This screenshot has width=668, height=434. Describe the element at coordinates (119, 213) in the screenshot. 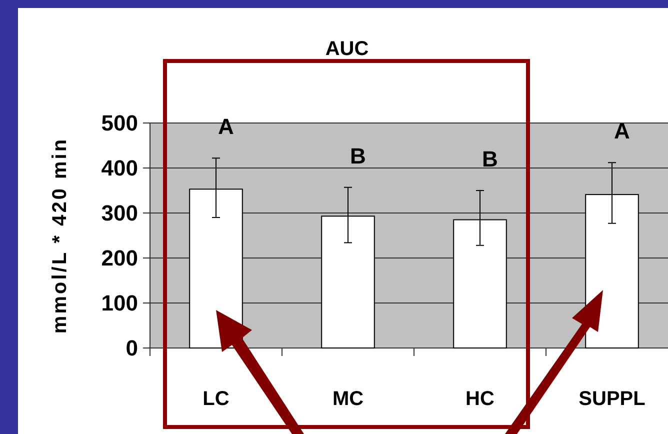

I see `y-tick-label: 300` at that location.